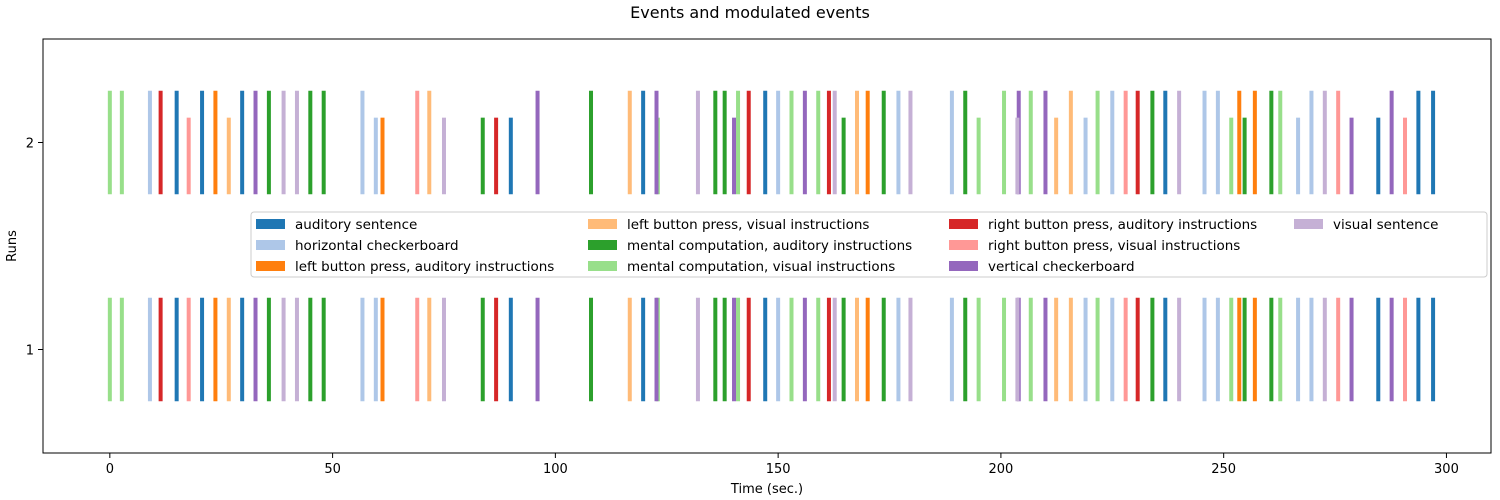 The height and width of the screenshot is (500, 1500). I want to click on x-tick-label: 100, so click(555, 469).